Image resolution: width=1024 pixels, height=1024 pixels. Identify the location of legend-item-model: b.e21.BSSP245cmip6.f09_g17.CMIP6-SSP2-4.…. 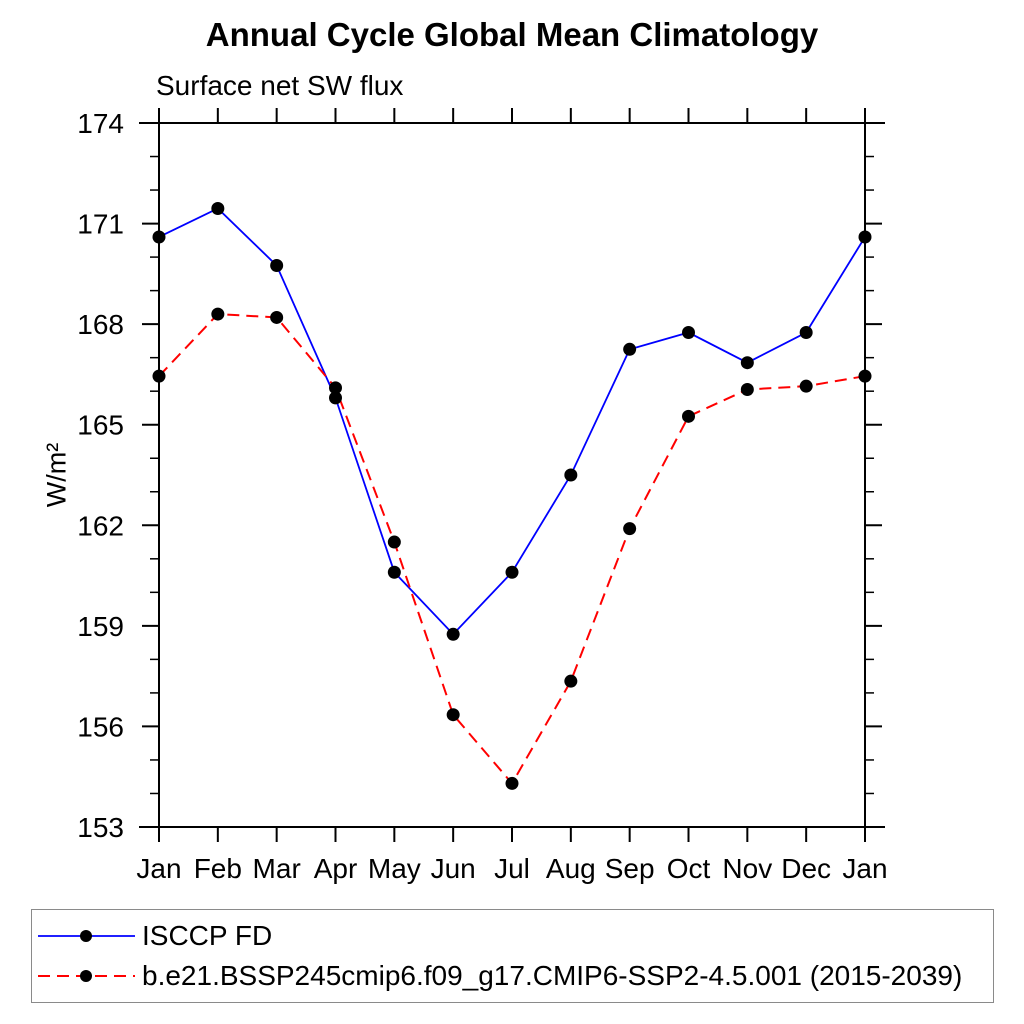
(515, 976).